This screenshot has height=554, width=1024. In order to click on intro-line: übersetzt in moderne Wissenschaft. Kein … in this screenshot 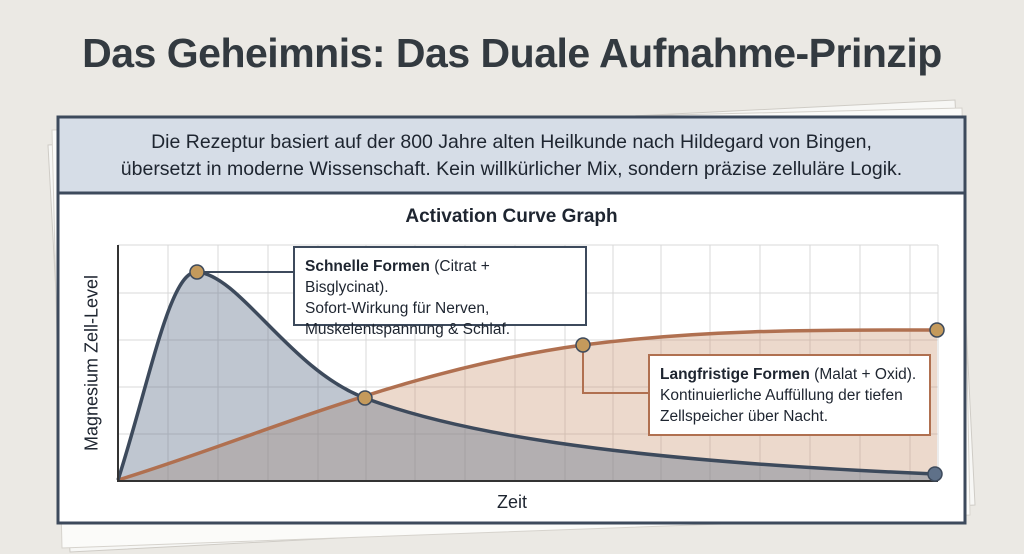, I will do `click(511, 169)`.